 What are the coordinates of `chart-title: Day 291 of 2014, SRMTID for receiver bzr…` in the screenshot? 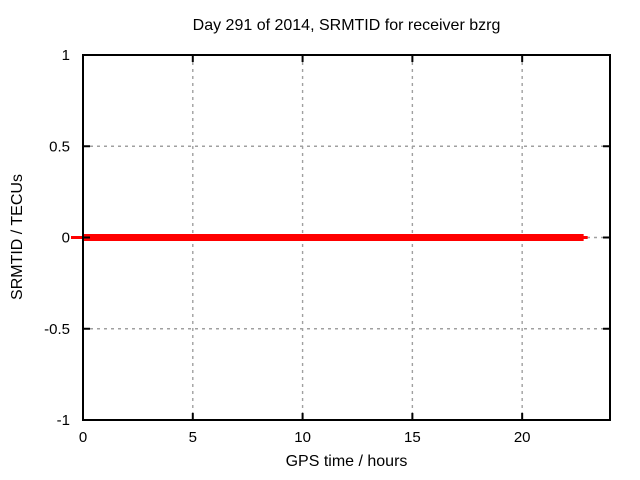 It's located at (346, 25).